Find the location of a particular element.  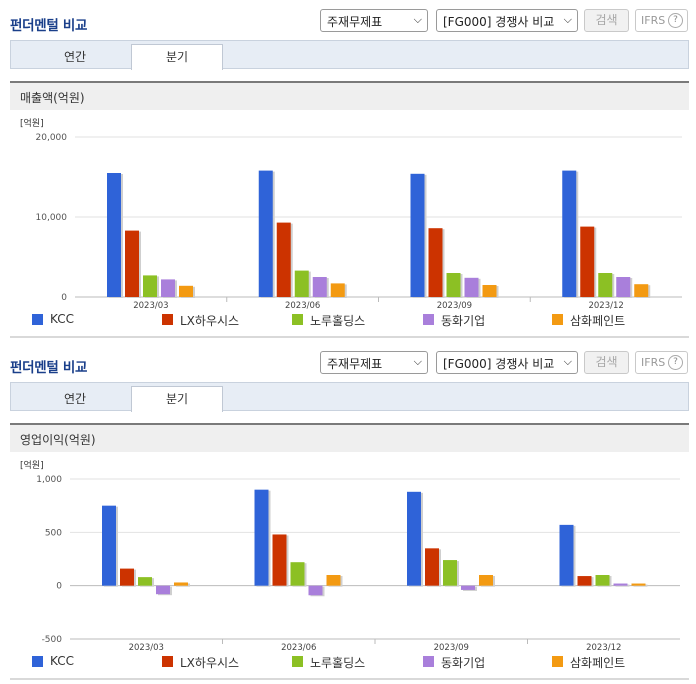

x-tick-label: 2023/06 is located at coordinates (302, 305).